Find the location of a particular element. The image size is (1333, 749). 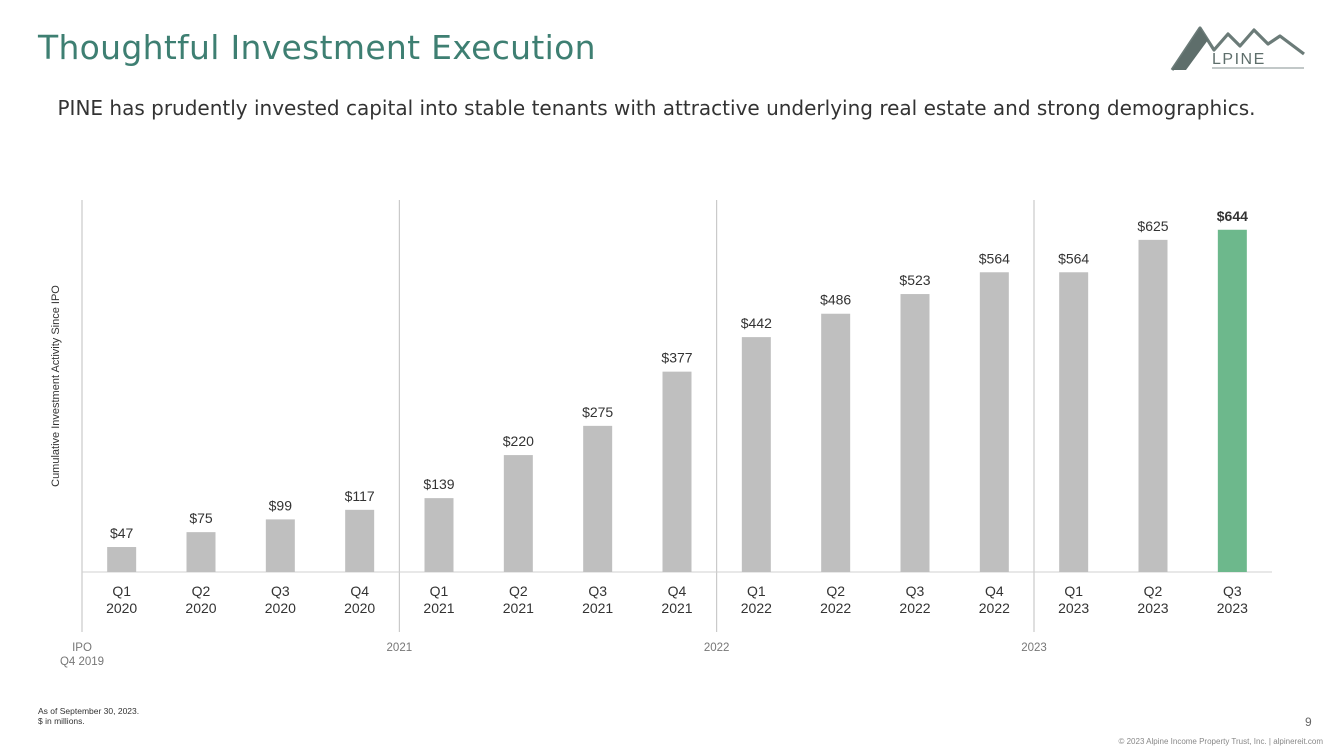

bar-value-label: $139 is located at coordinates (438, 484).